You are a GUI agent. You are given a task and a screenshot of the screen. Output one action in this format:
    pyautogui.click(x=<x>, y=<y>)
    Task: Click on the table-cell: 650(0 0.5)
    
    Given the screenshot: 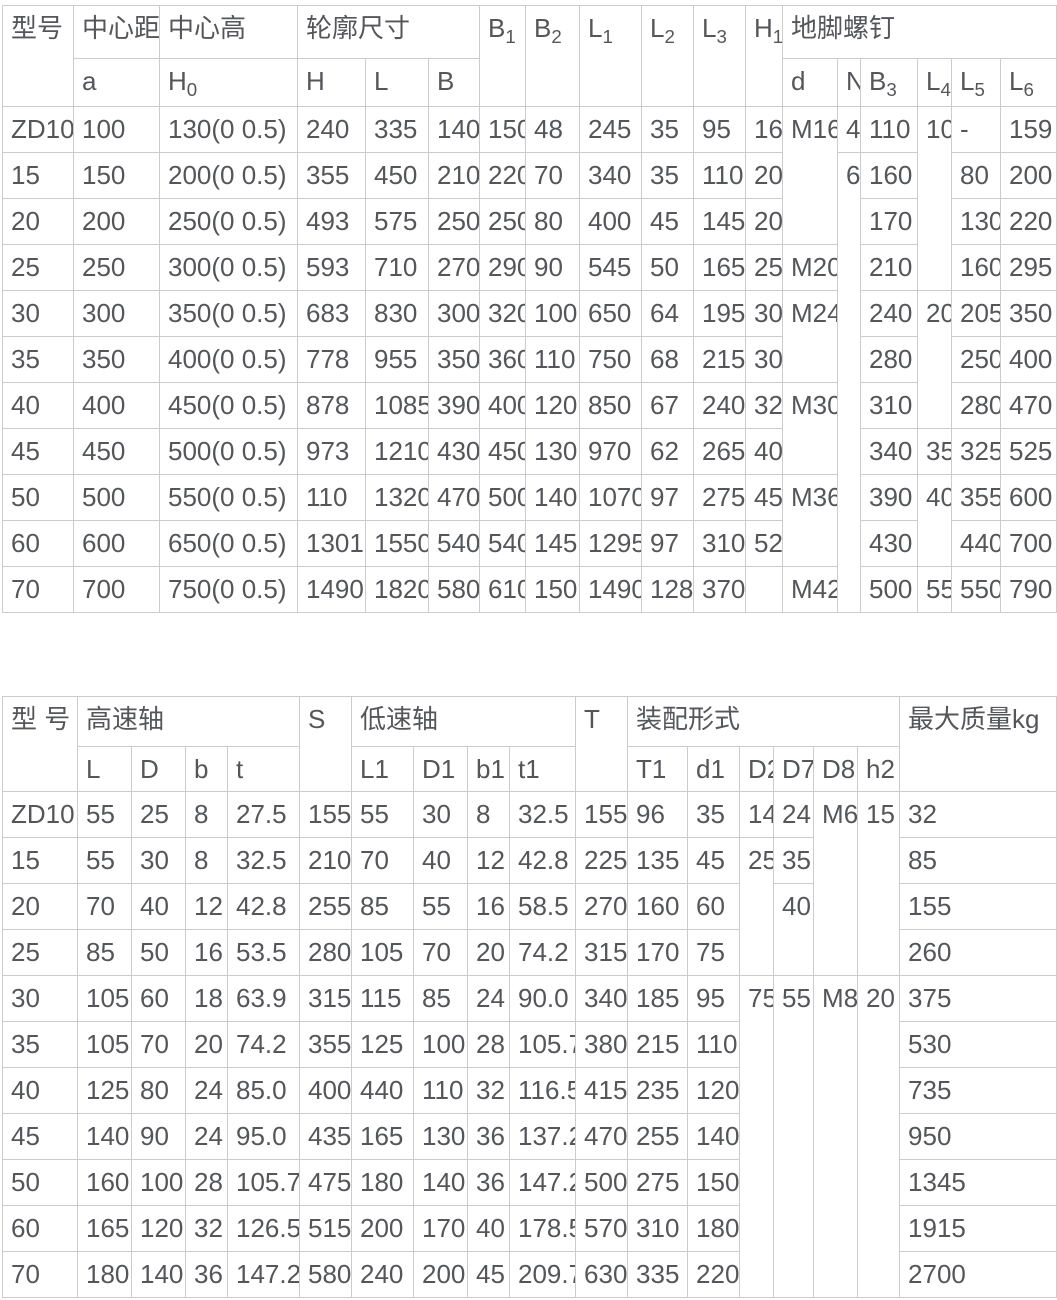 What is the action you would take?
    pyautogui.click(x=228, y=543)
    